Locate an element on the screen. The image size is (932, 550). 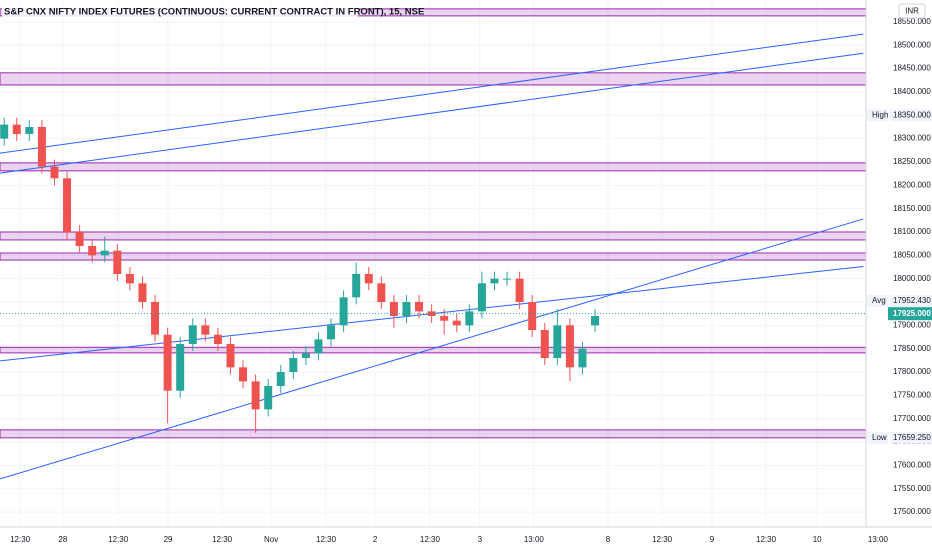
y-tick-label: 18500.000 is located at coordinates (912, 44).